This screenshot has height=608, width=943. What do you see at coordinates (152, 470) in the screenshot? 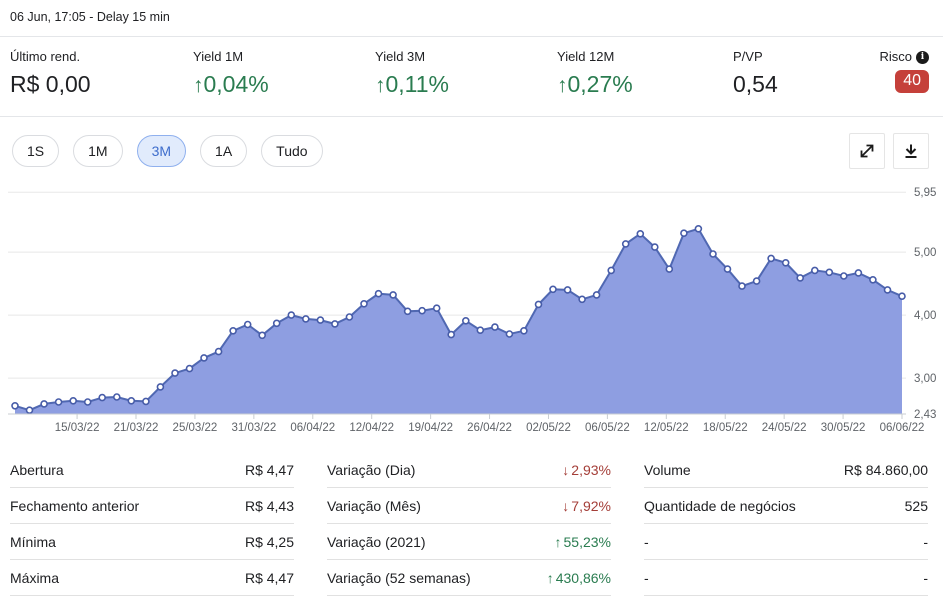
I see `table-row: Abertura R$ 4,47` at bounding box center [152, 470].